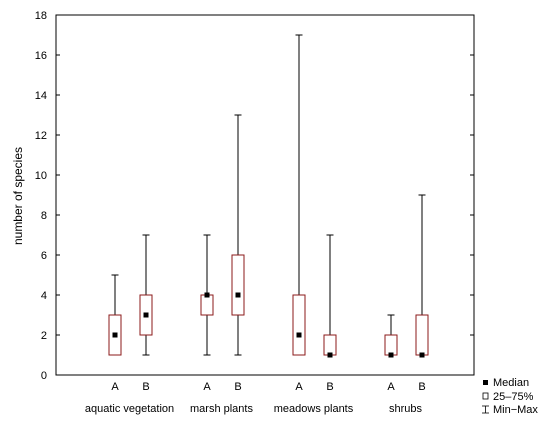 This screenshot has height=431, width=550. Describe the element at coordinates (515, 410) in the screenshot. I see `legend-whisker-label: Min−Max` at that location.